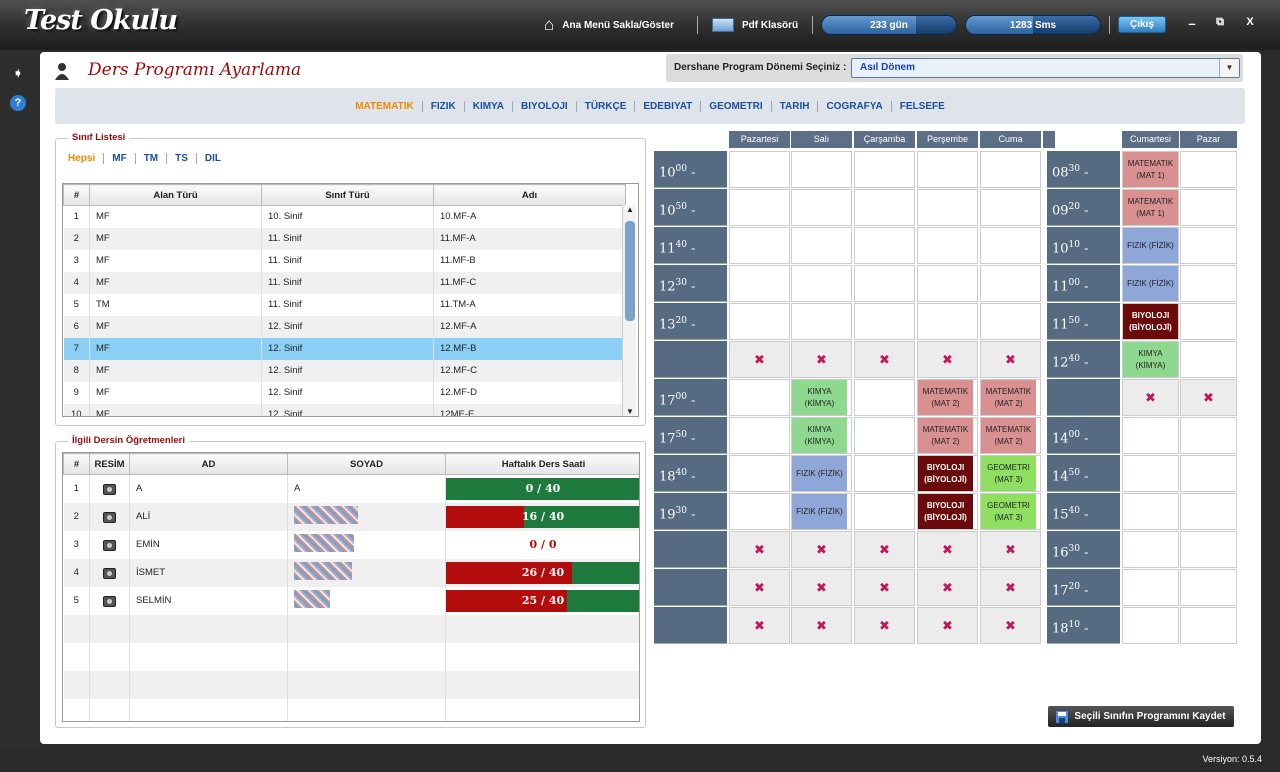  I want to click on class-col-header: #, so click(76, 195).